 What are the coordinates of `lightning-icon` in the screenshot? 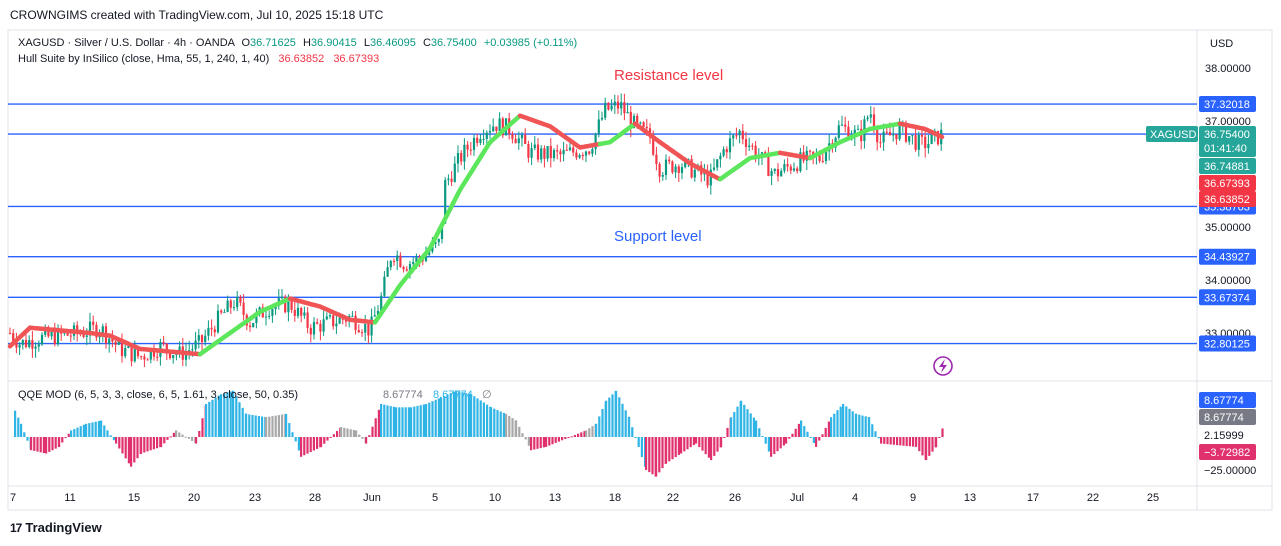 It's located at (943, 366).